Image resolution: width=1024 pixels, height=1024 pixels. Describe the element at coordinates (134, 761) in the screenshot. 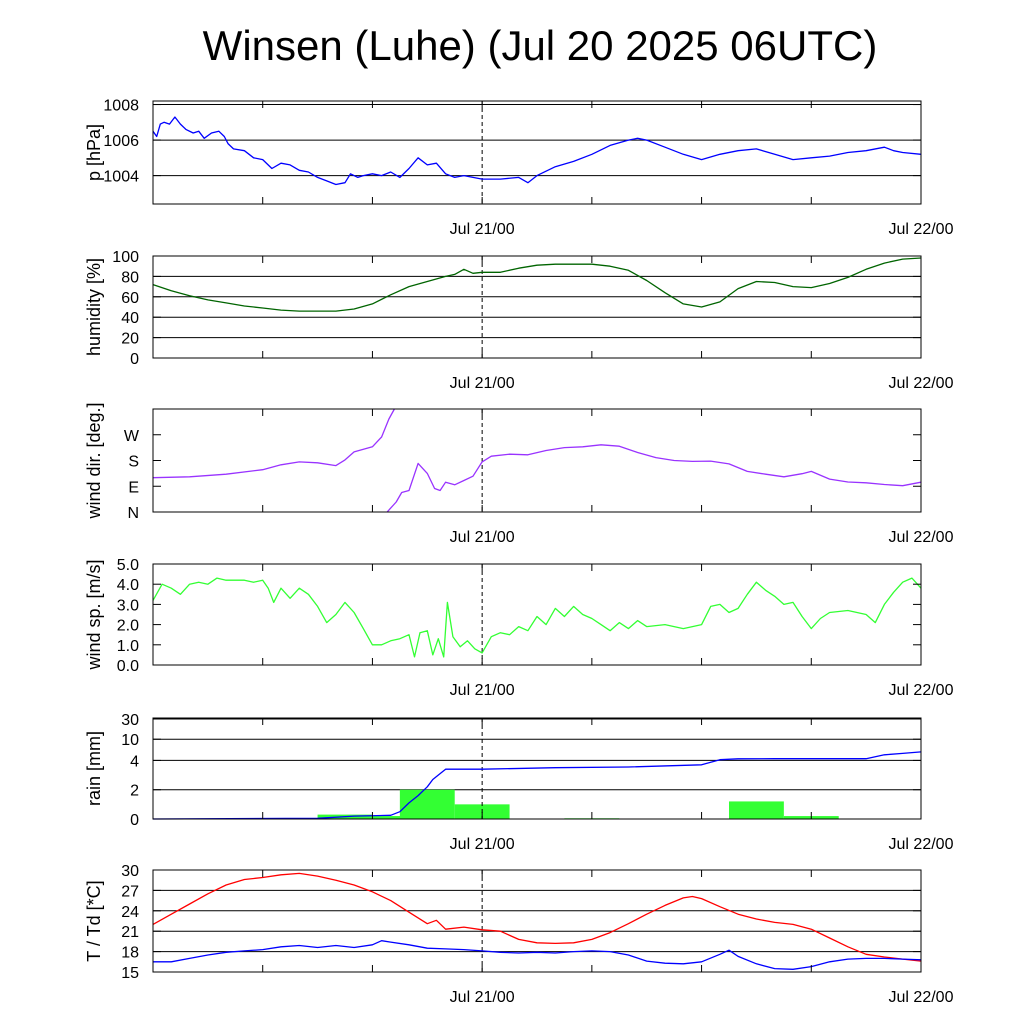

I see `y-tick-label: 4` at that location.